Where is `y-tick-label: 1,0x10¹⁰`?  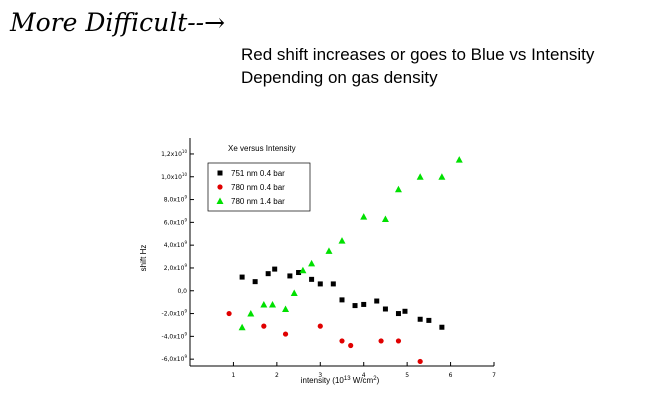 y-tick-label: 1,0x10¹⁰ is located at coordinates (174, 176).